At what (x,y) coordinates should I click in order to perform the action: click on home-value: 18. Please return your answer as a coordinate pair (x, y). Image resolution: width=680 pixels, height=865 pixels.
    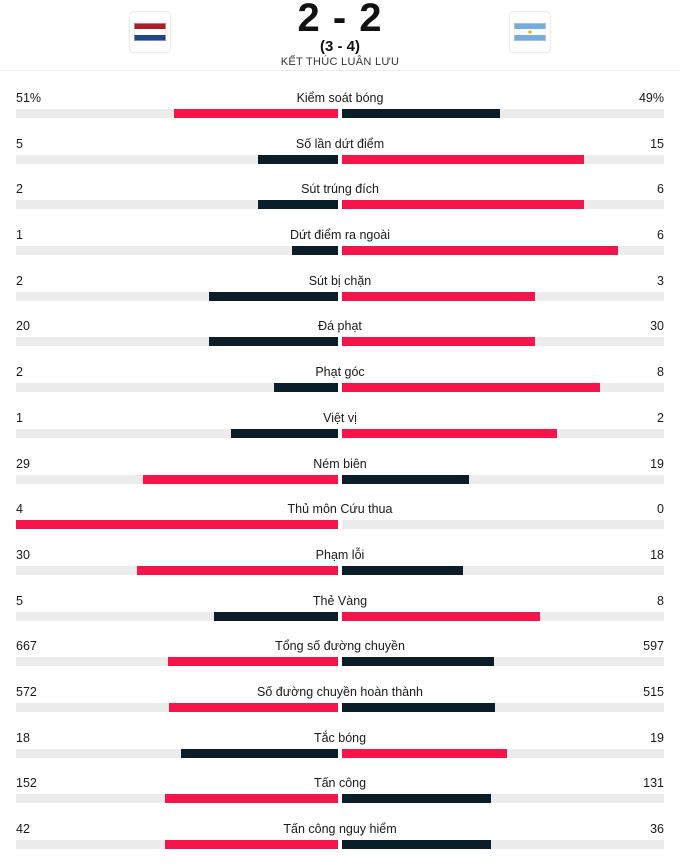
    Looking at the image, I should click on (23, 737).